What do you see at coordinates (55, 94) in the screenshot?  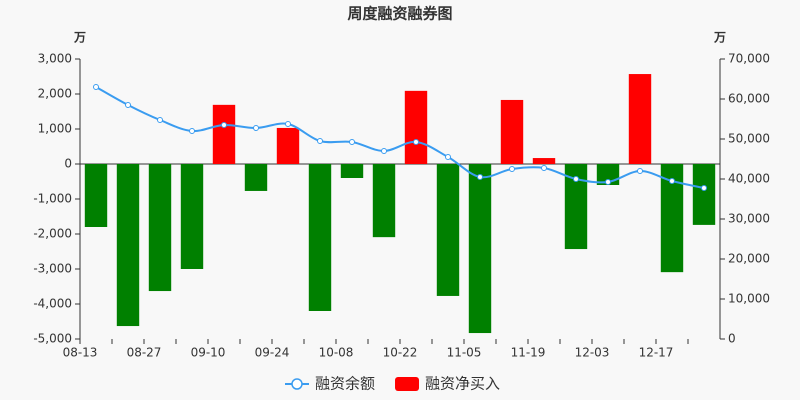 I see `y-tick-label: 2,000` at bounding box center [55, 94].